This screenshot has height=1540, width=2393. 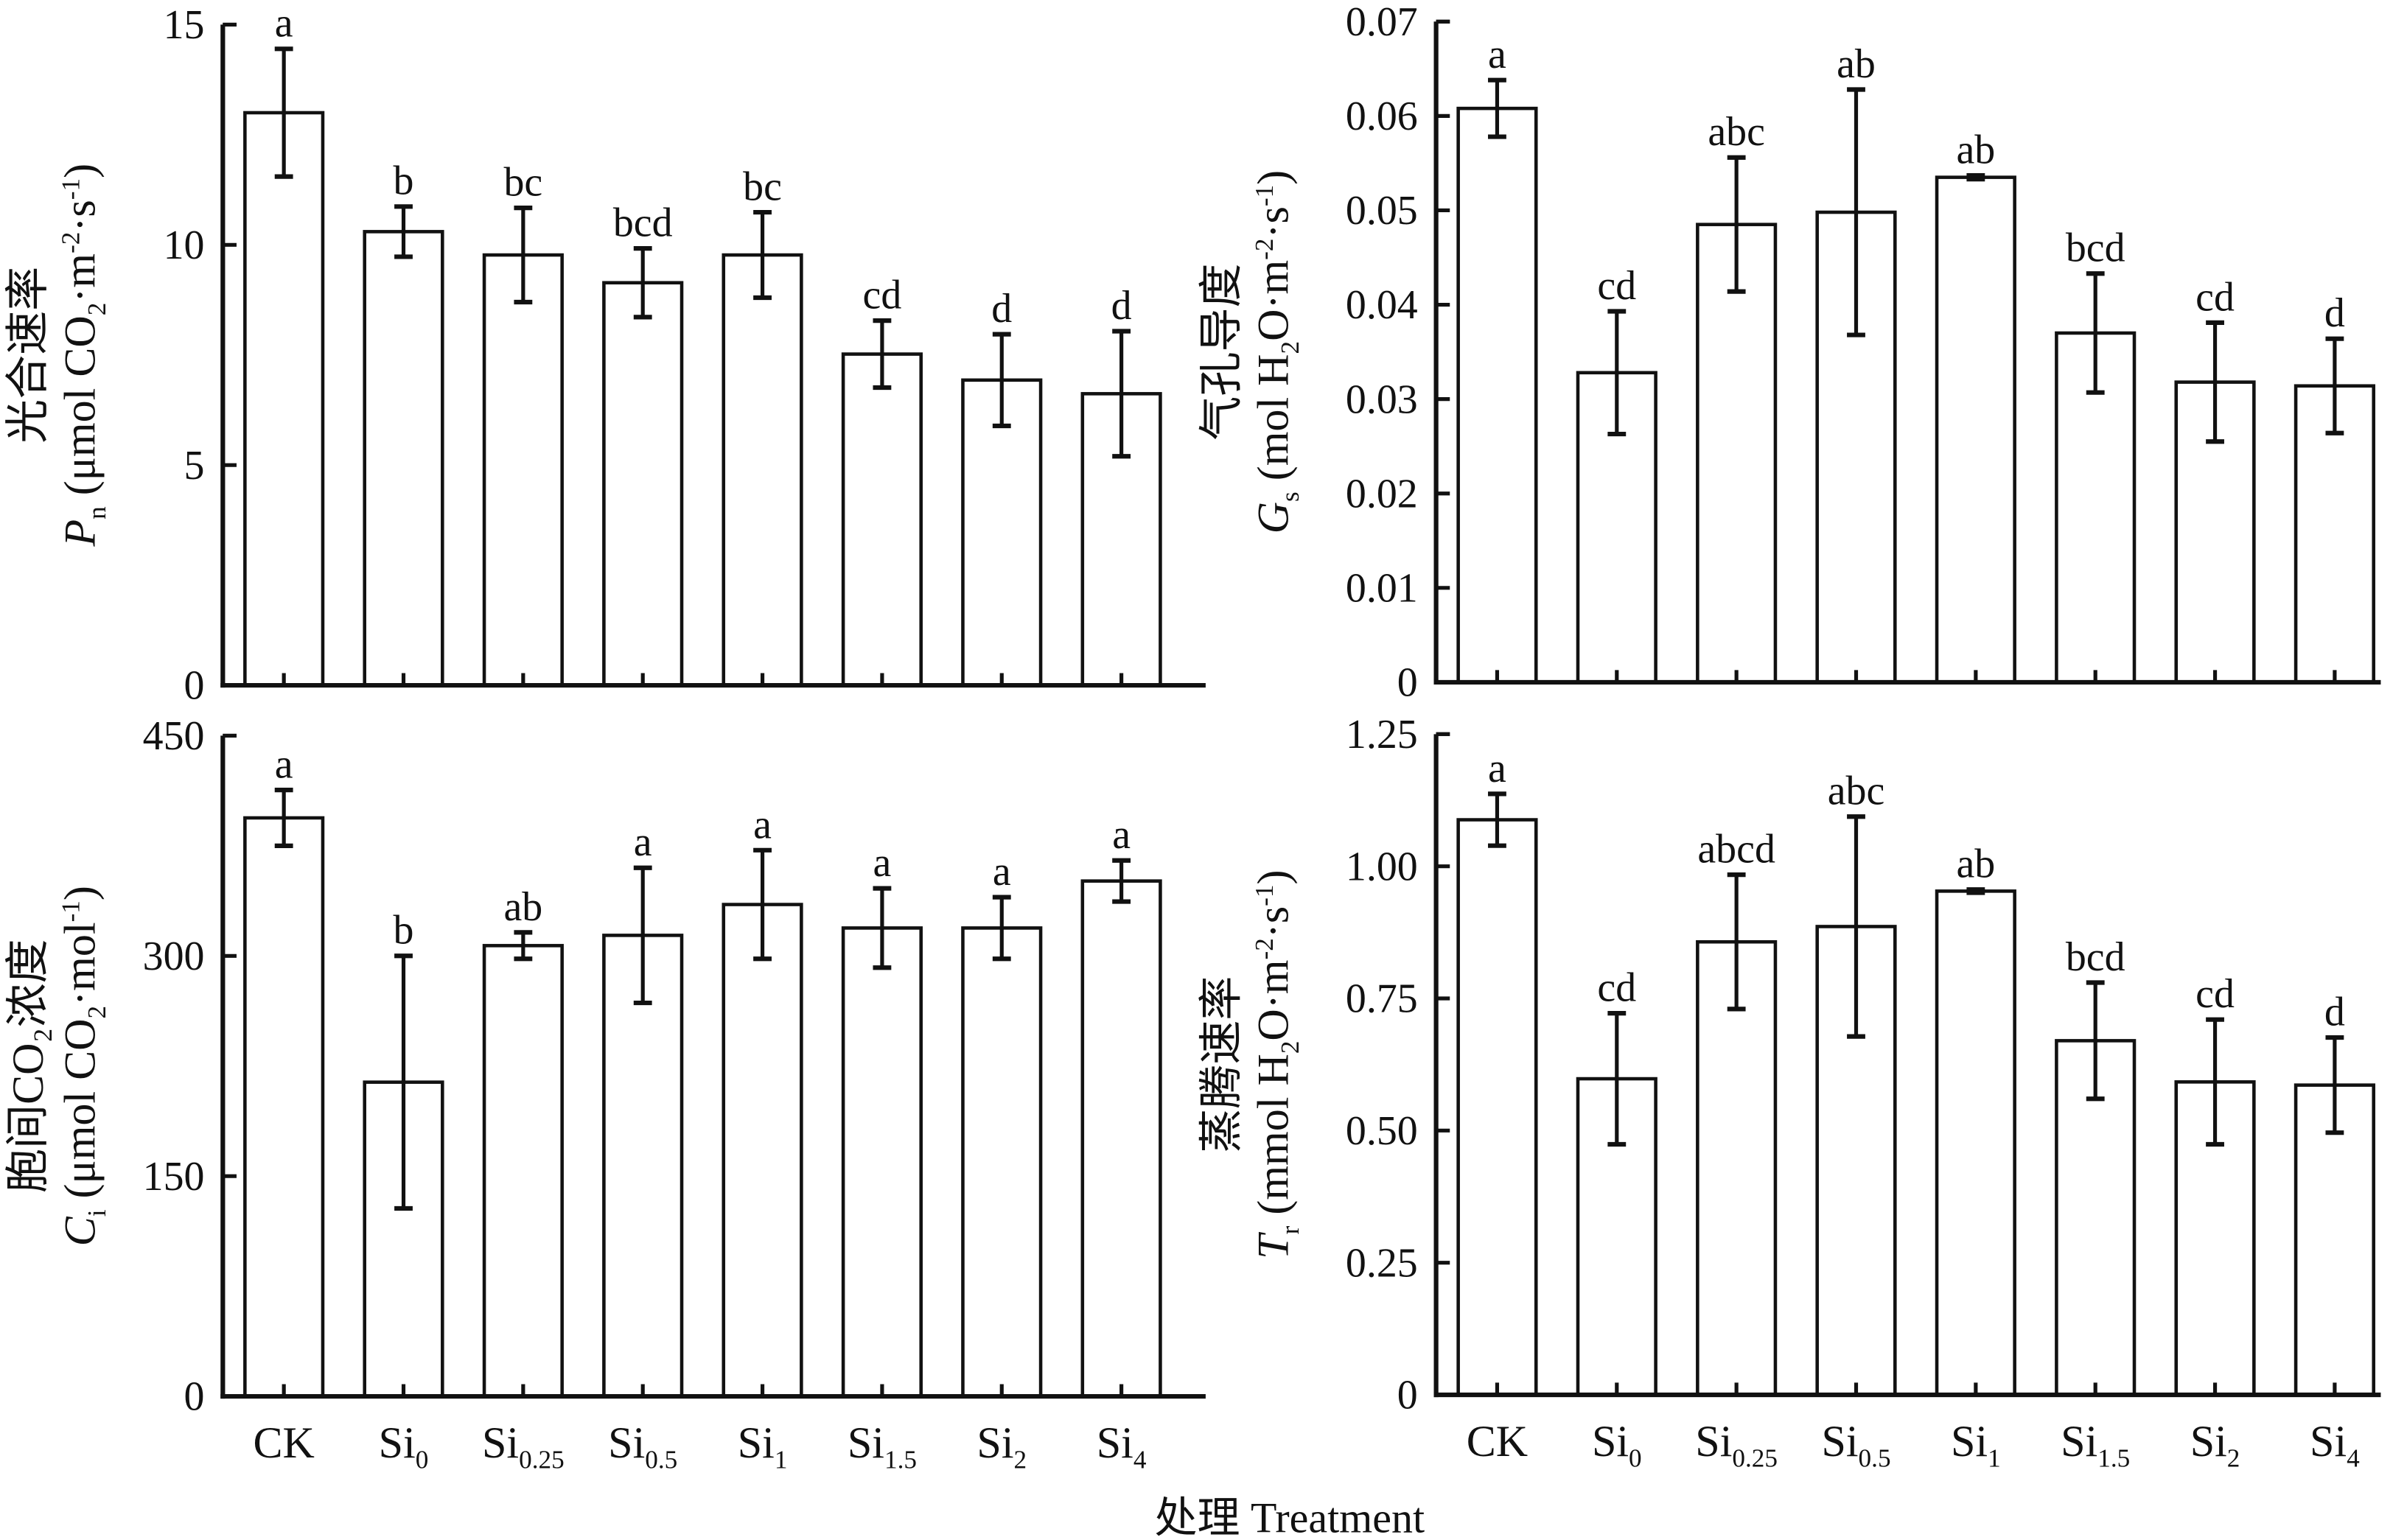 What do you see at coordinates (404, 458) in the screenshot?
I see `bar-Si0` at bounding box center [404, 458].